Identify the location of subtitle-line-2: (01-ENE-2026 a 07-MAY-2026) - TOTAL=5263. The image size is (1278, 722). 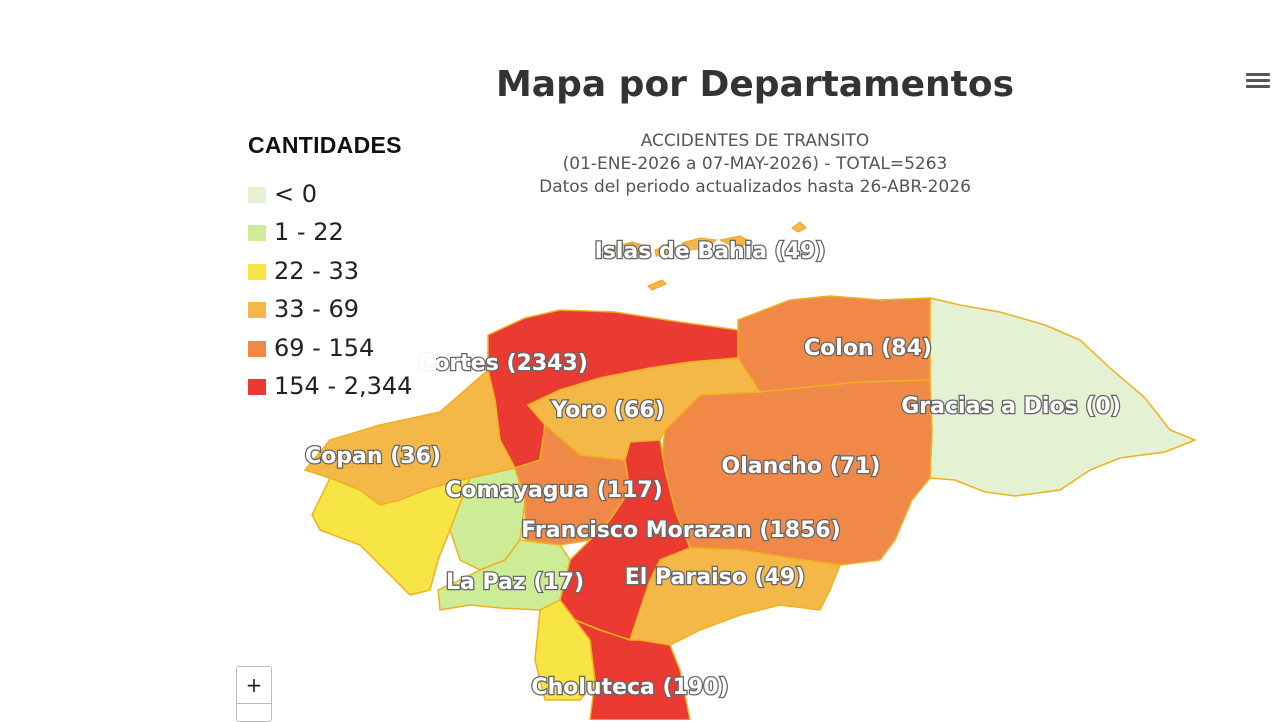
(755, 164).